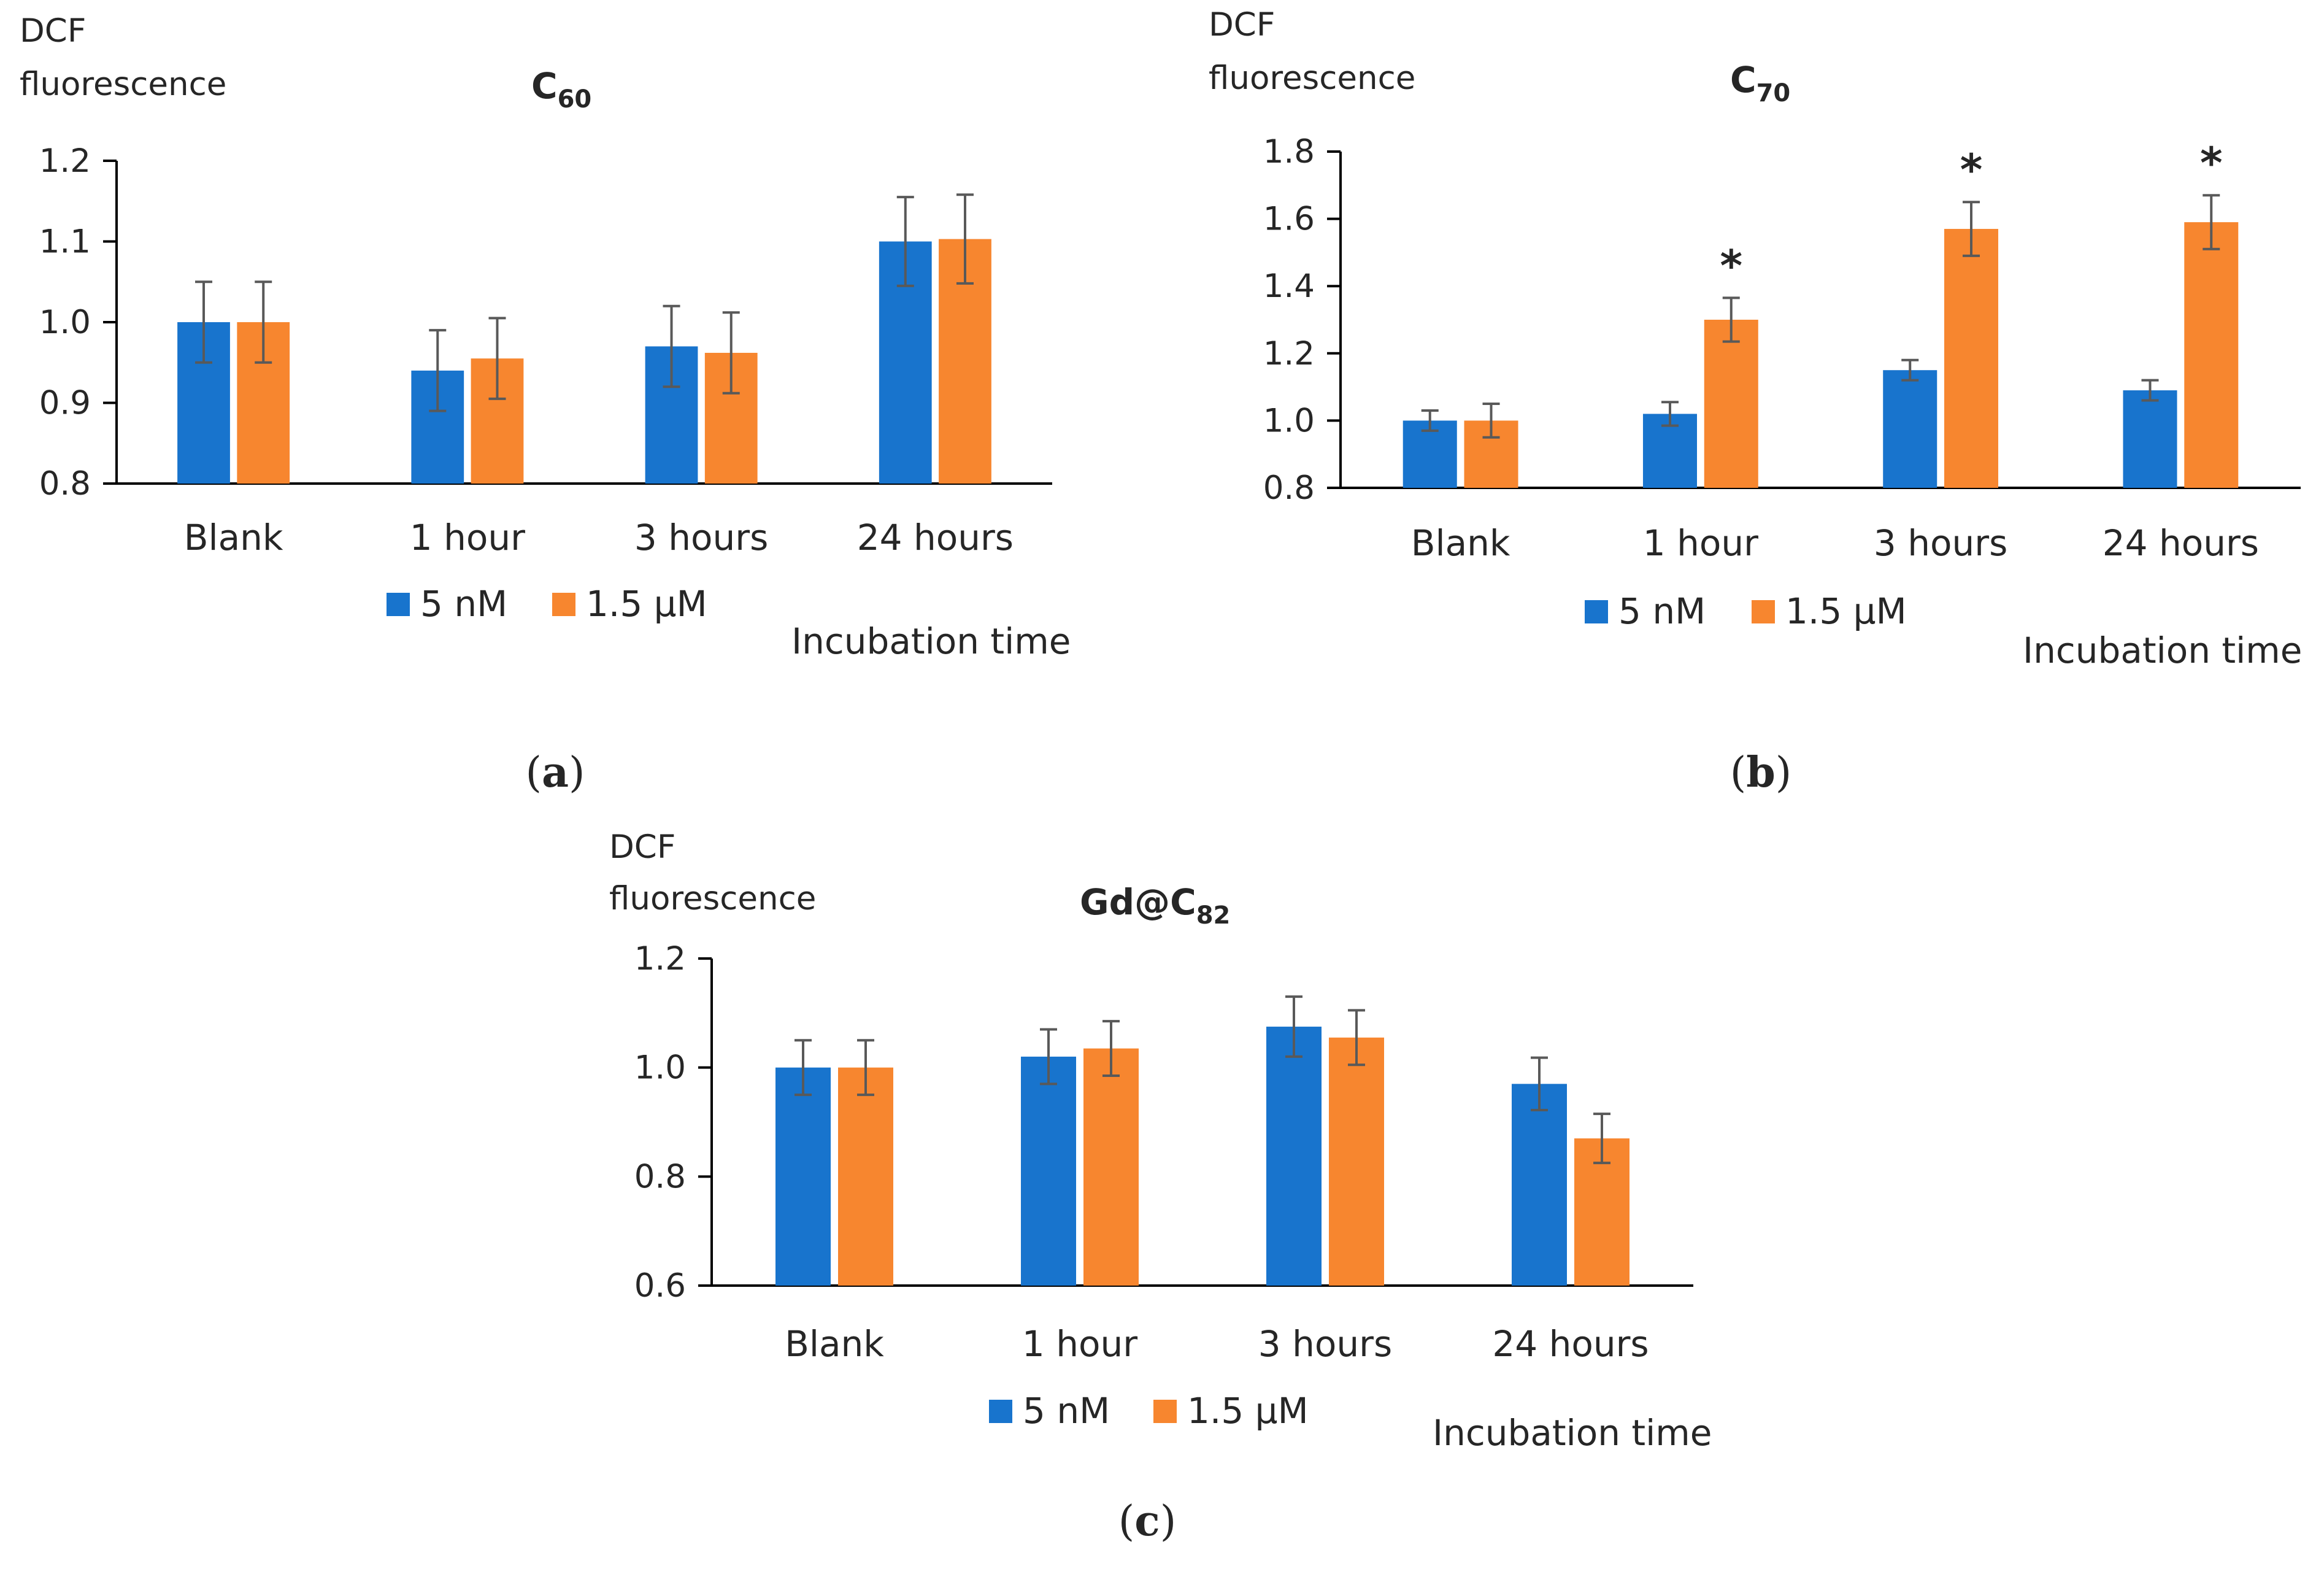 The width and height of the screenshot is (2324, 1574). I want to click on y-tick-label: 0.9, so click(65, 404).